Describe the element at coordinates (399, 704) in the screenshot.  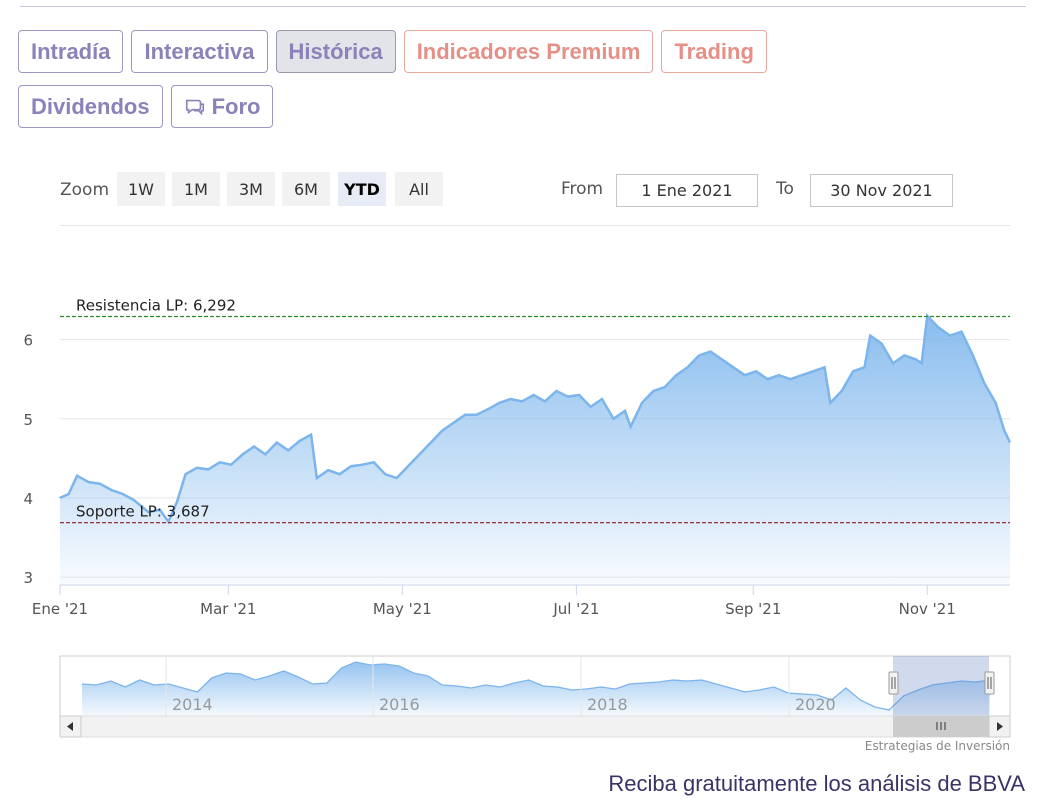
I see `navigator-year-label: 2016` at that location.